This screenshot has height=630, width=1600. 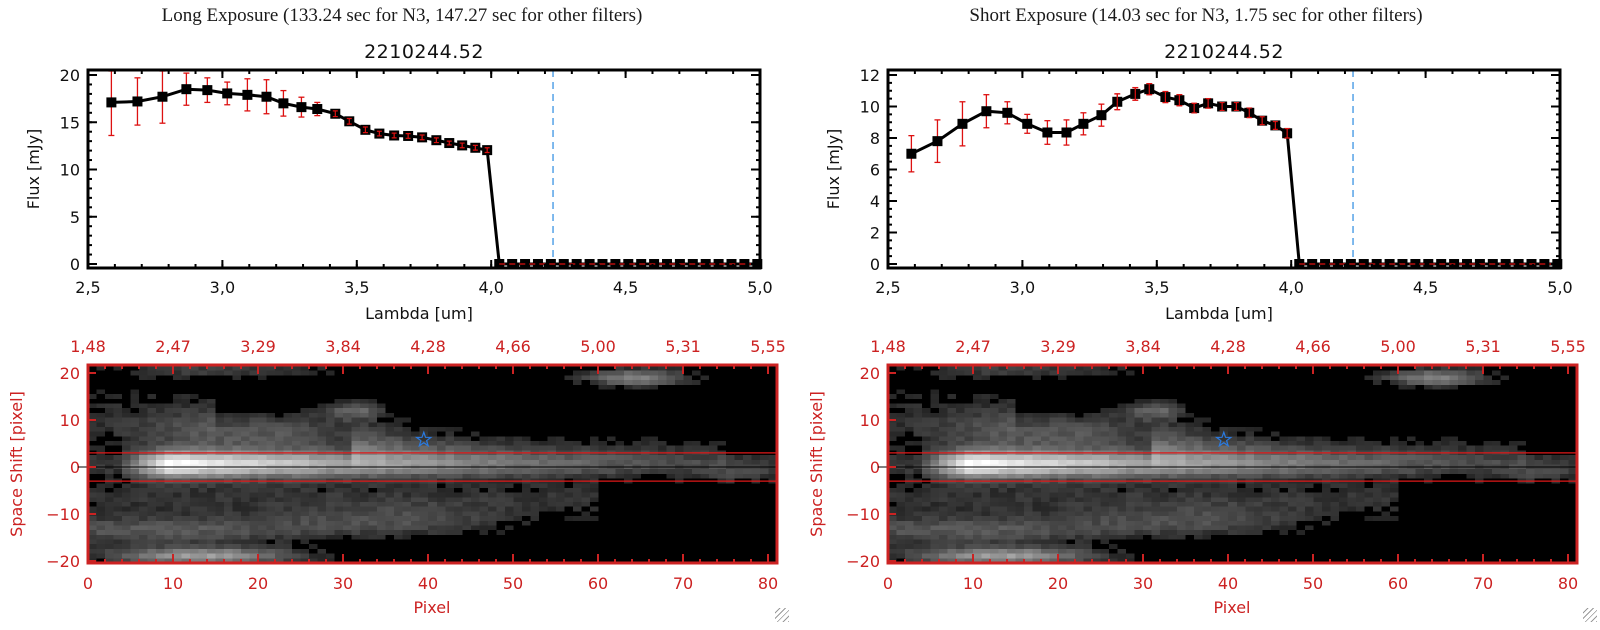 I want to click on lambda-tick-label: 1,48, so click(x=888, y=346).